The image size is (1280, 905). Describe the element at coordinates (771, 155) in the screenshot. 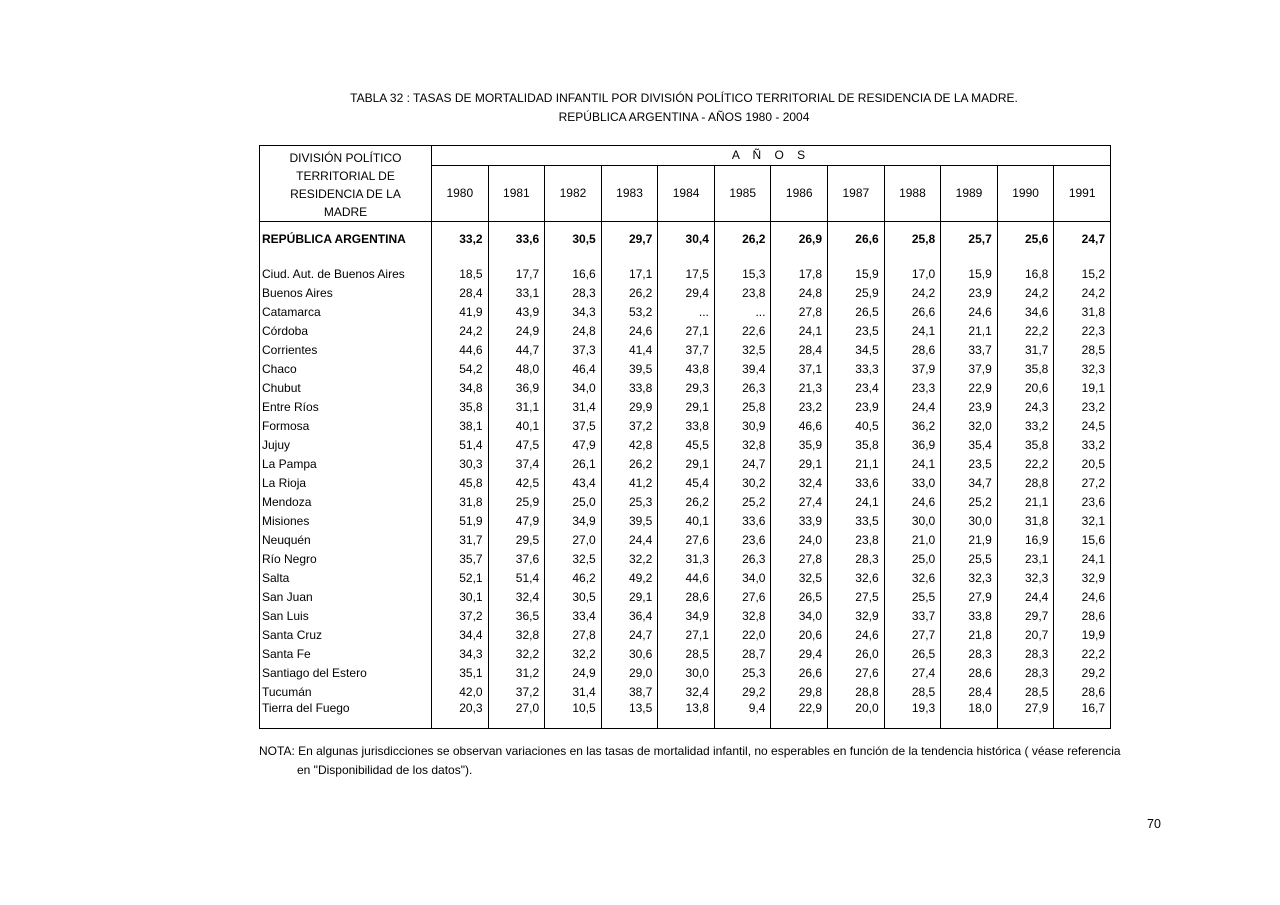

I see `years-group-header: A Ñ O S` at that location.